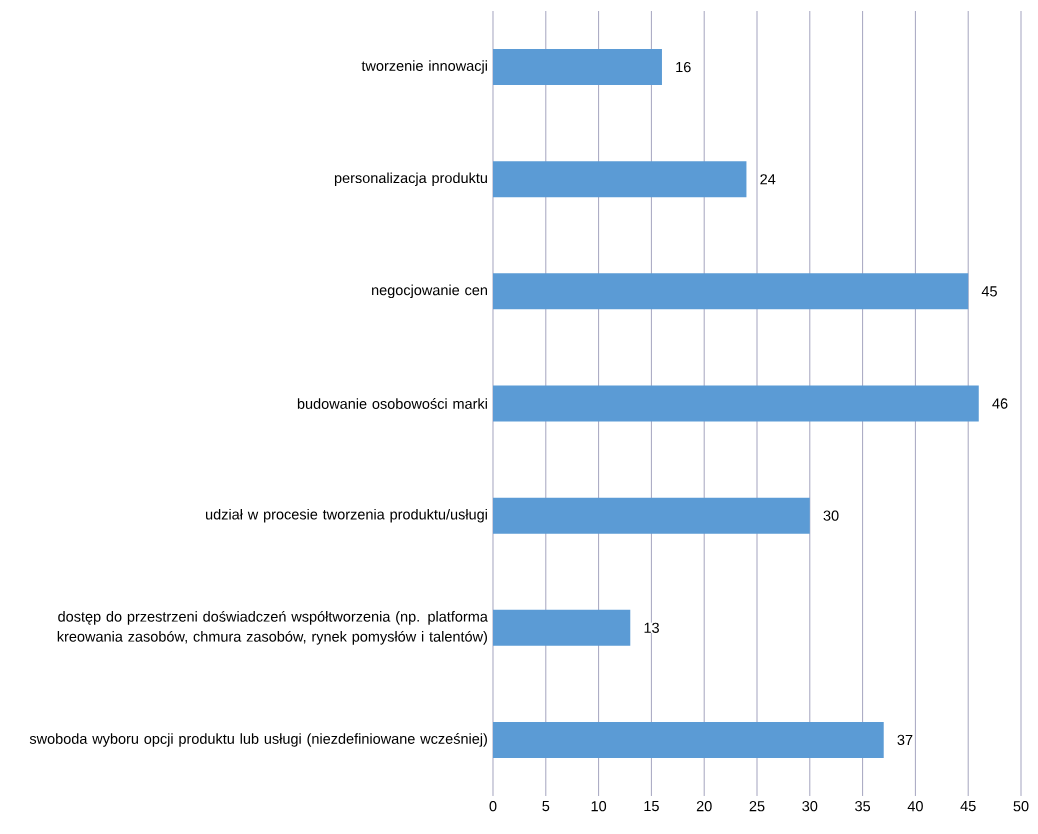  I want to click on x-tick-label: 5, so click(546, 806).